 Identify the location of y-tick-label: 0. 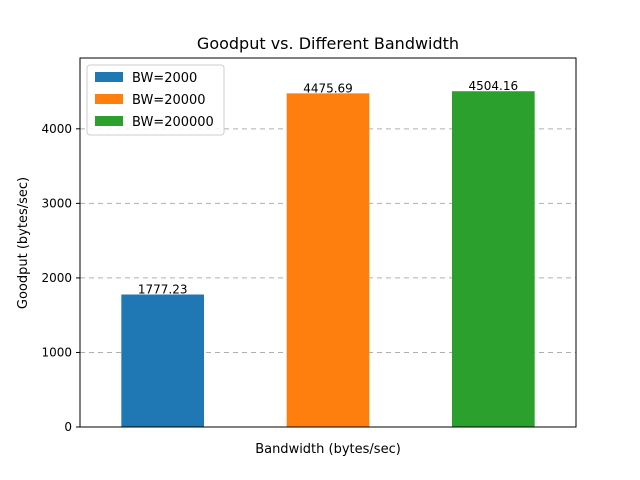
(68, 427).